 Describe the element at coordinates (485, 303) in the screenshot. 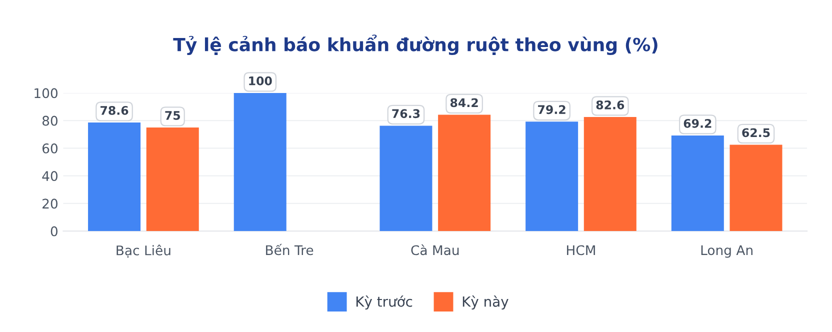

I see `legend-label: Kỳ này` at that location.